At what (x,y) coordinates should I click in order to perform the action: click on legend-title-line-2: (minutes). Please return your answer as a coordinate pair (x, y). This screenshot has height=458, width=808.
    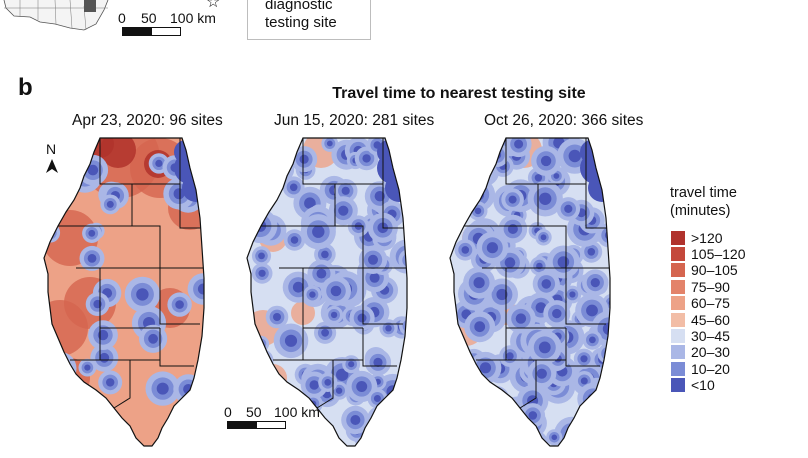
    Looking at the image, I should click on (703, 211).